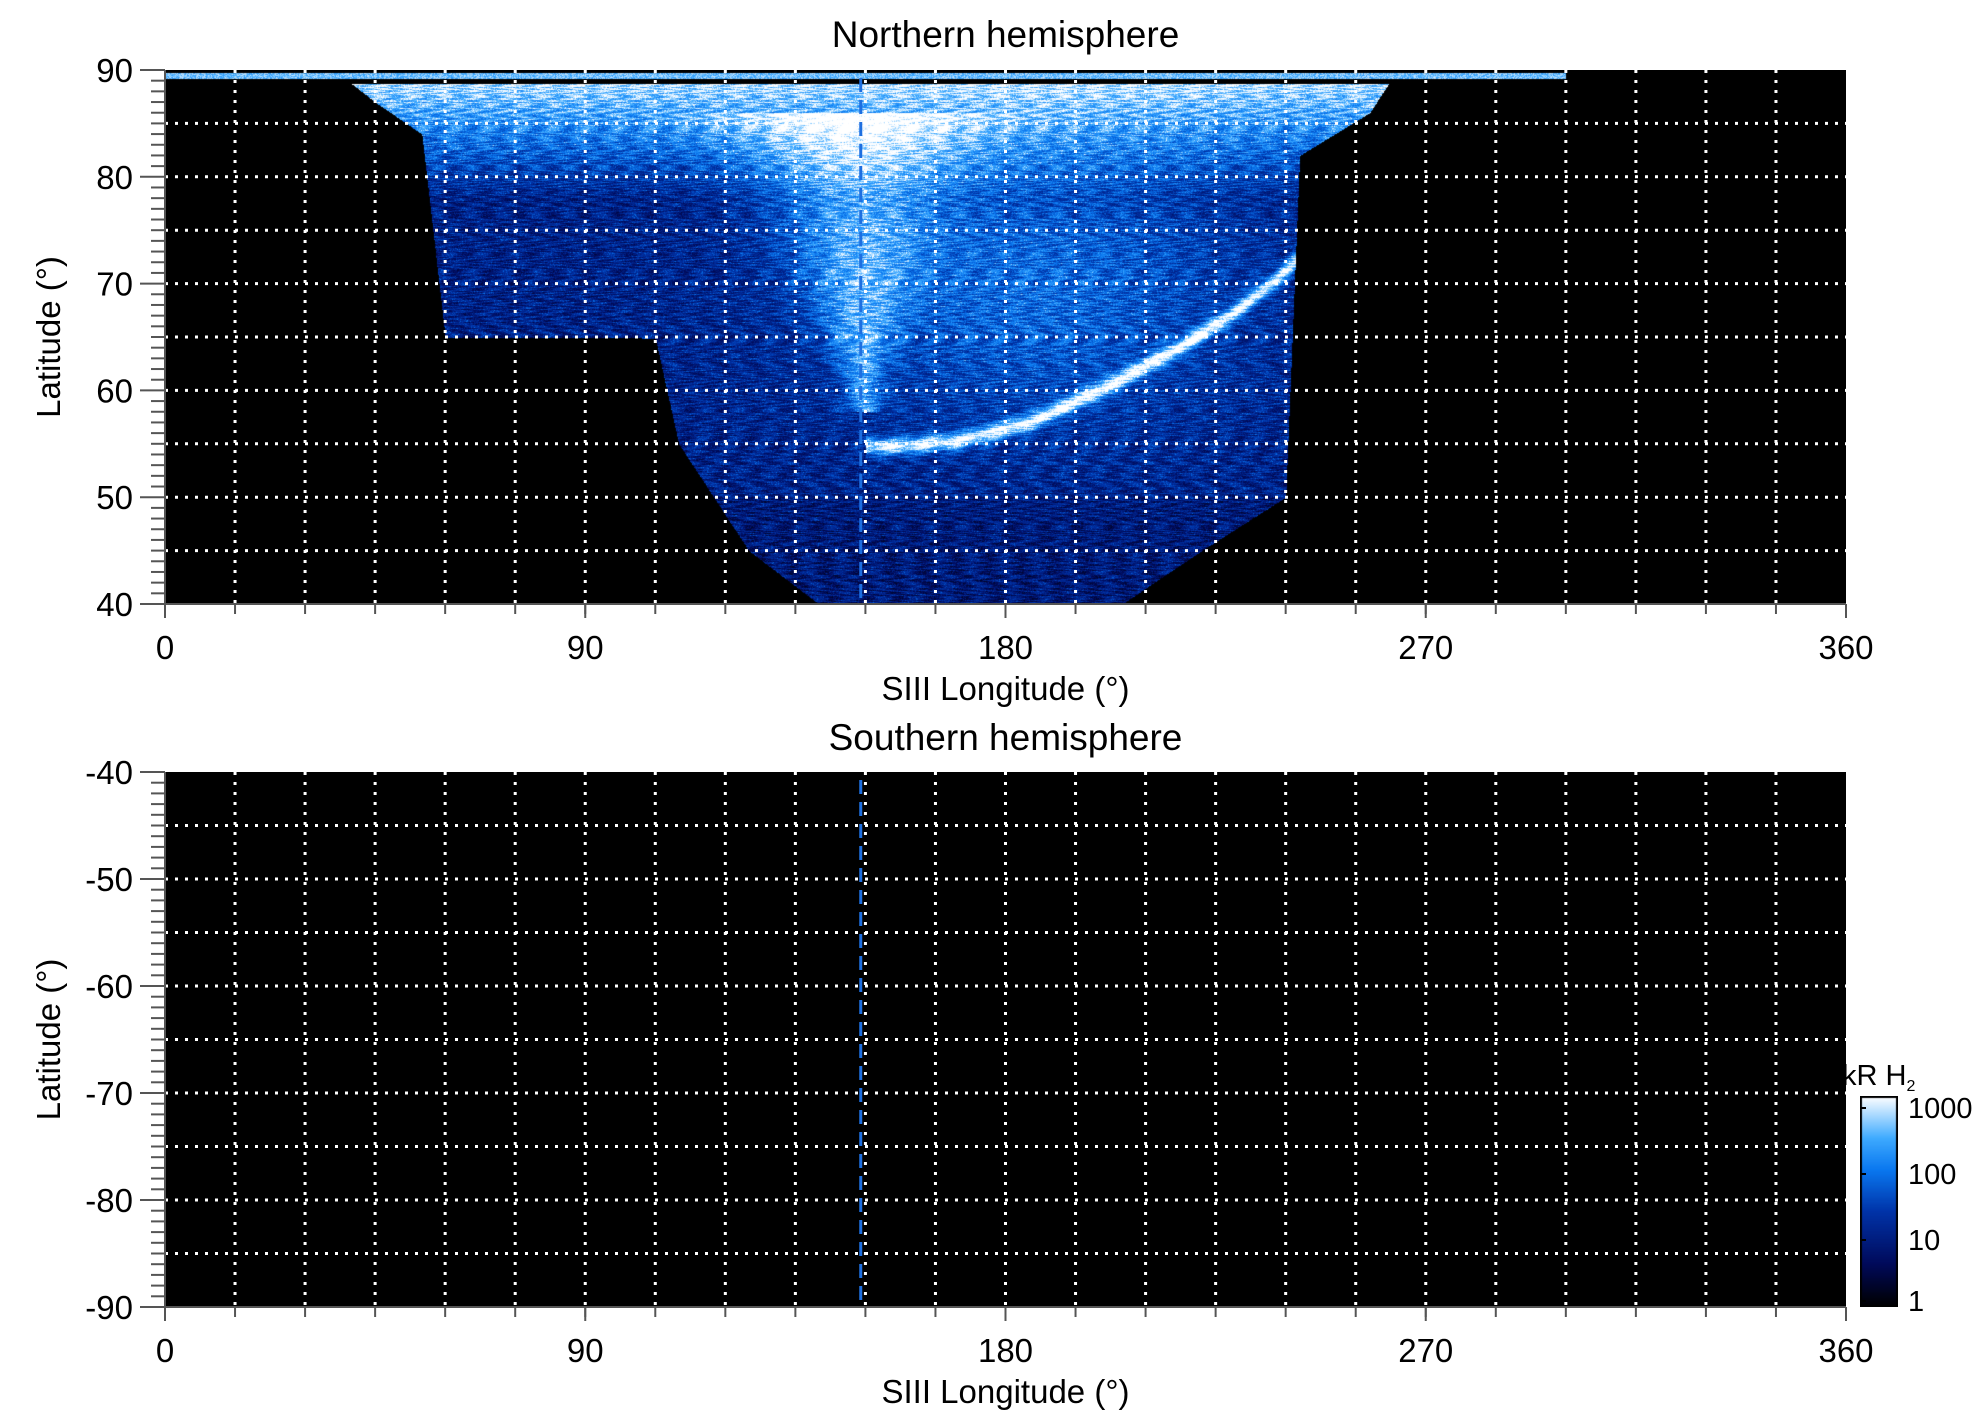 The image size is (1983, 1423). I want to click on north-x-tick-label: 180, so click(1005, 647).